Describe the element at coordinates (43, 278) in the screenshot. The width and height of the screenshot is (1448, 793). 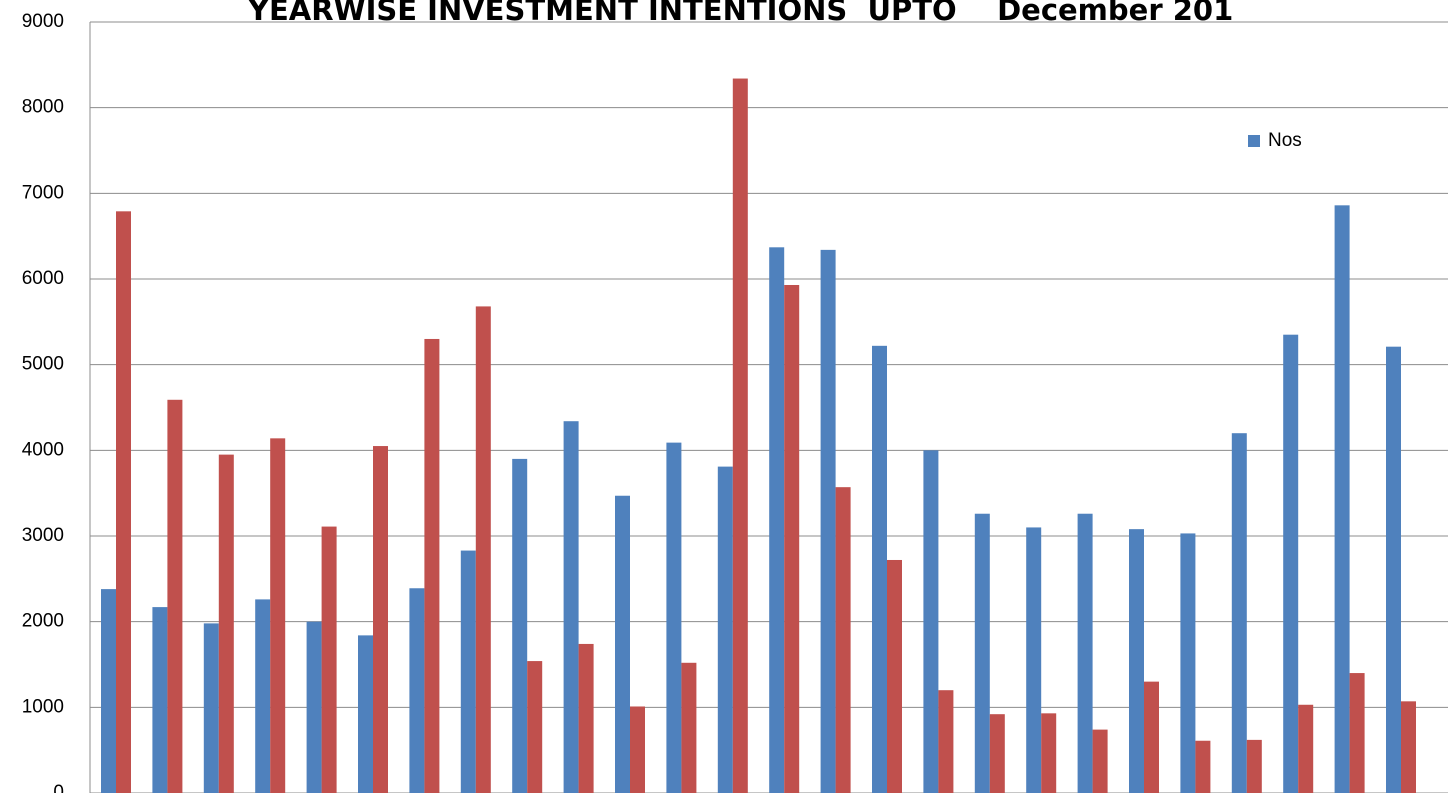
I see `y-tick-label: 6000` at that location.